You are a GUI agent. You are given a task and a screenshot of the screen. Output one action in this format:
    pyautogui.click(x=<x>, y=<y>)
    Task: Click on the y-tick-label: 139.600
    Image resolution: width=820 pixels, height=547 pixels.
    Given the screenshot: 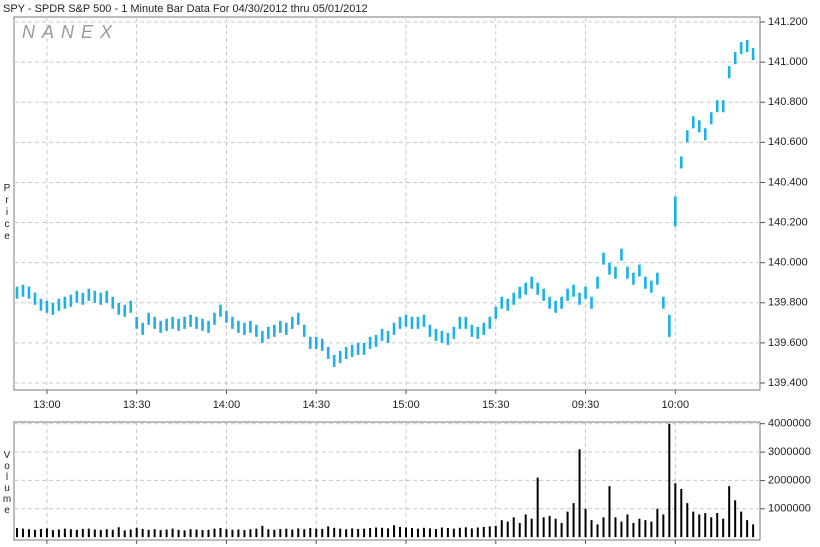 What is the action you would take?
    pyautogui.click(x=788, y=343)
    